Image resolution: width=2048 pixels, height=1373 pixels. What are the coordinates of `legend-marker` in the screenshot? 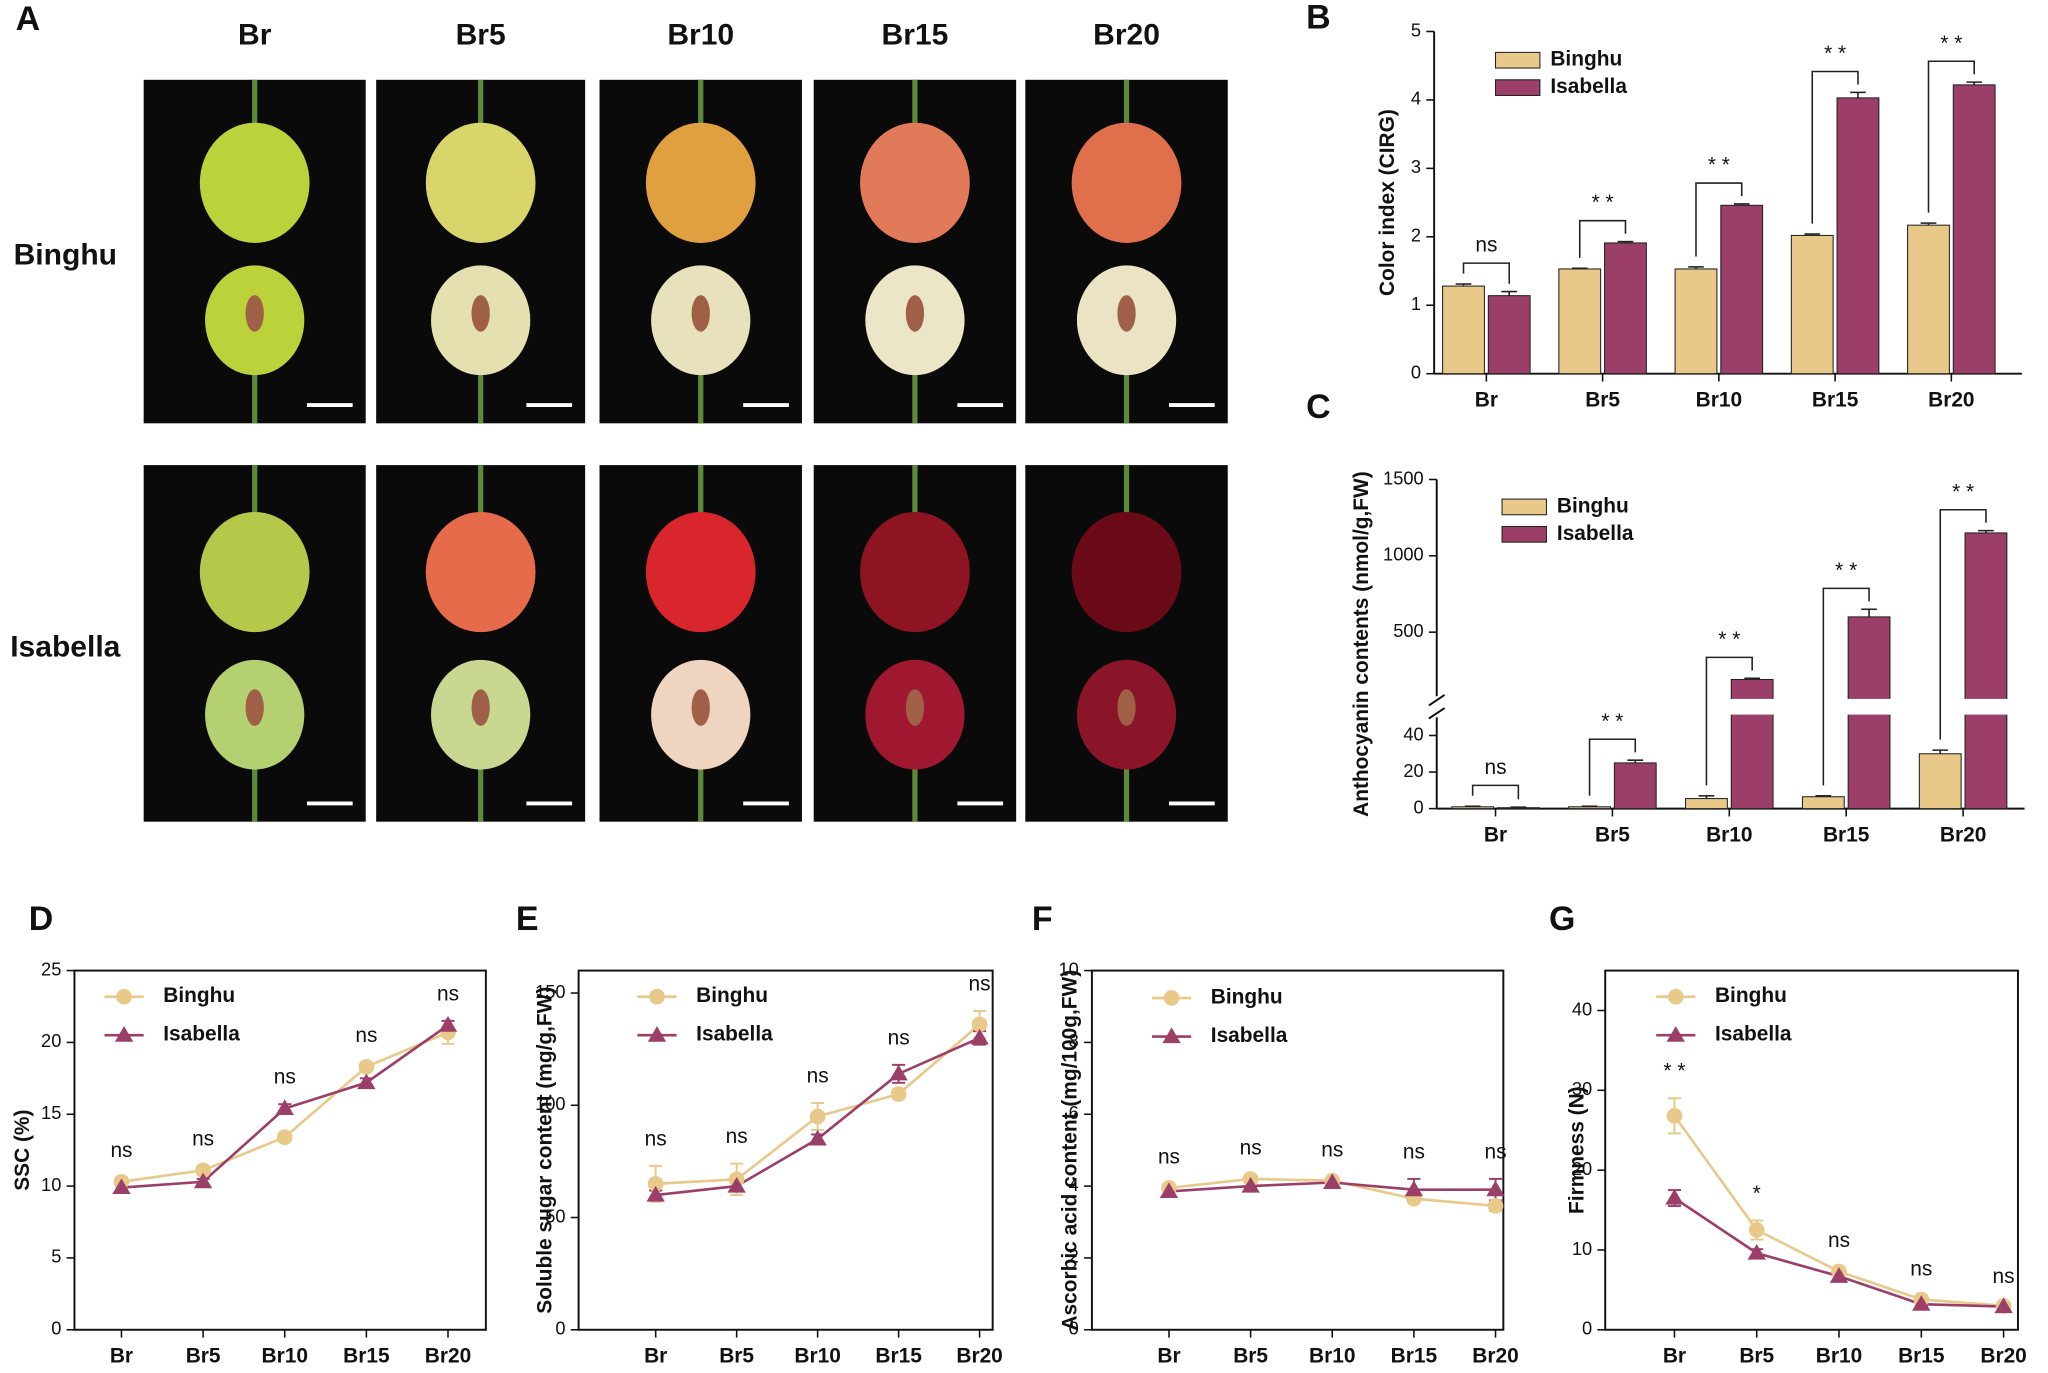 It's located at (1675, 996).